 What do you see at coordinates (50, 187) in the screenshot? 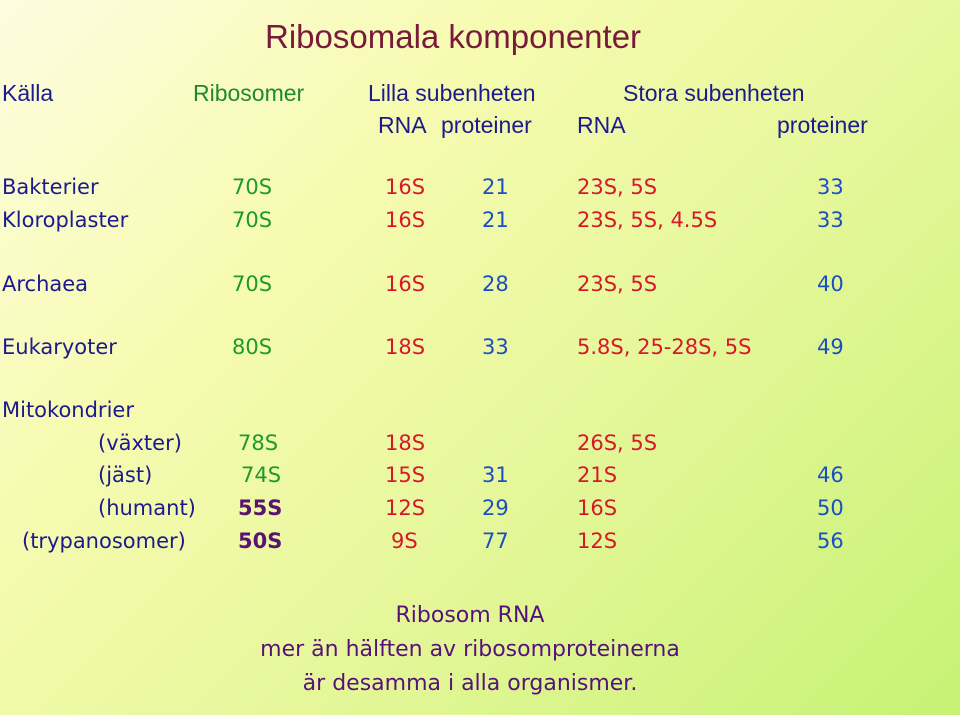
I see `row-source: Bakterier` at bounding box center [50, 187].